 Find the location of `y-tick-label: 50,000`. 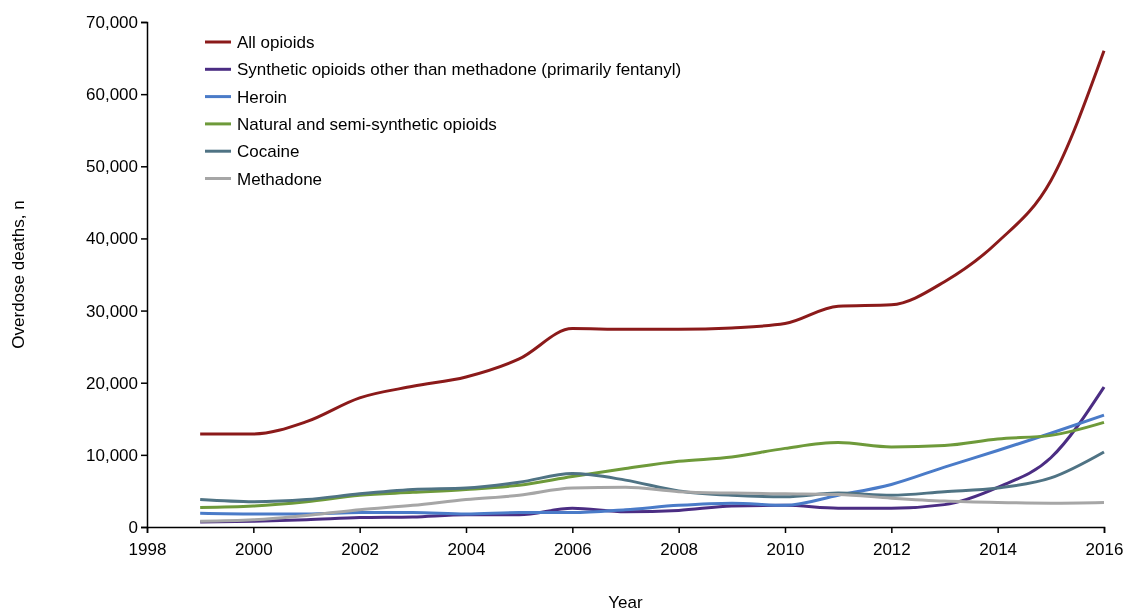

y-tick-label: 50,000 is located at coordinates (112, 167).